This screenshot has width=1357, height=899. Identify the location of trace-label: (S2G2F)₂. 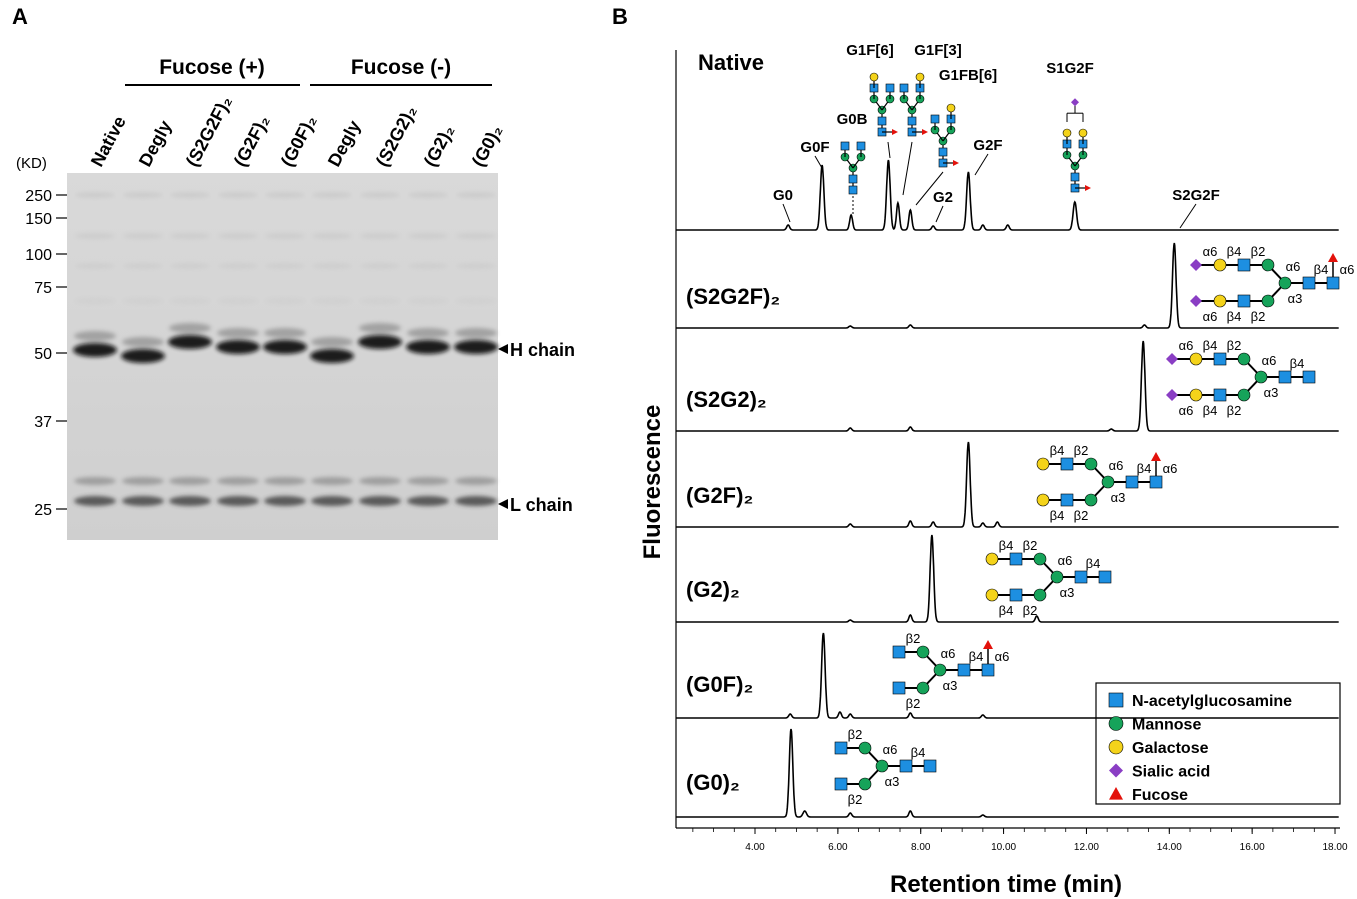
(733, 296).